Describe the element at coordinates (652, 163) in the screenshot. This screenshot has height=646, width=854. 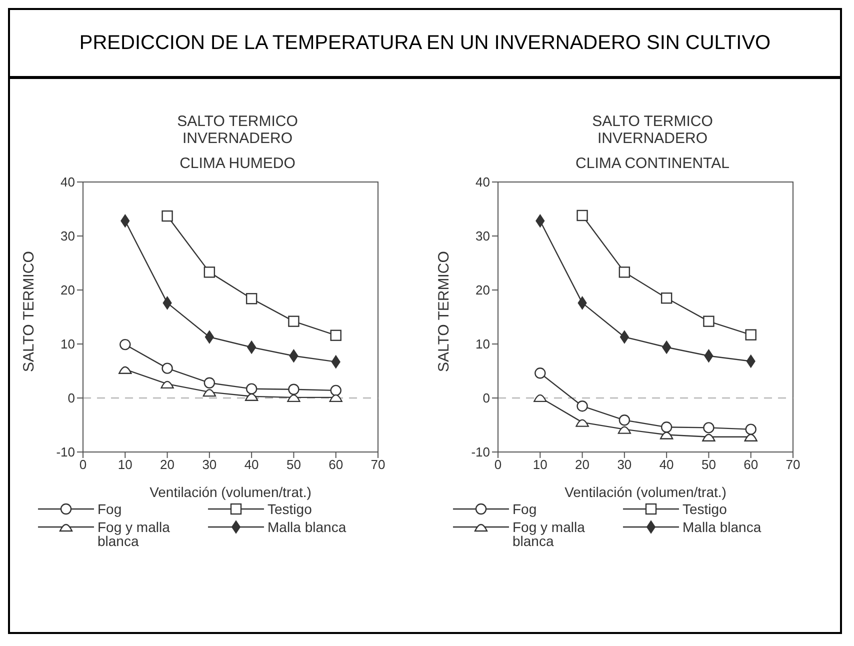
I see `chart-subtitle: CLIMA CONTINENTAL` at that location.